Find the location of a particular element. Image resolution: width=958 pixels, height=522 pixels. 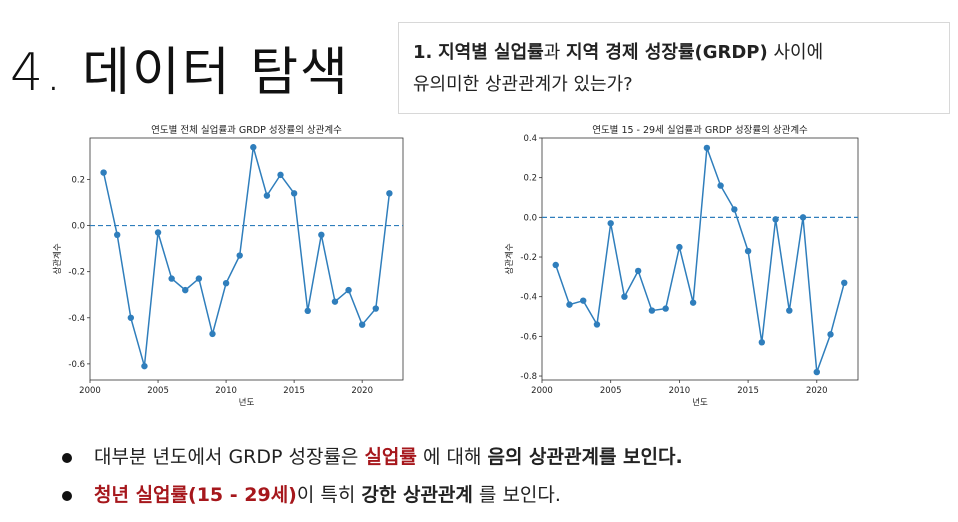

question-tail: 사이에 is located at coordinates (798, 52).